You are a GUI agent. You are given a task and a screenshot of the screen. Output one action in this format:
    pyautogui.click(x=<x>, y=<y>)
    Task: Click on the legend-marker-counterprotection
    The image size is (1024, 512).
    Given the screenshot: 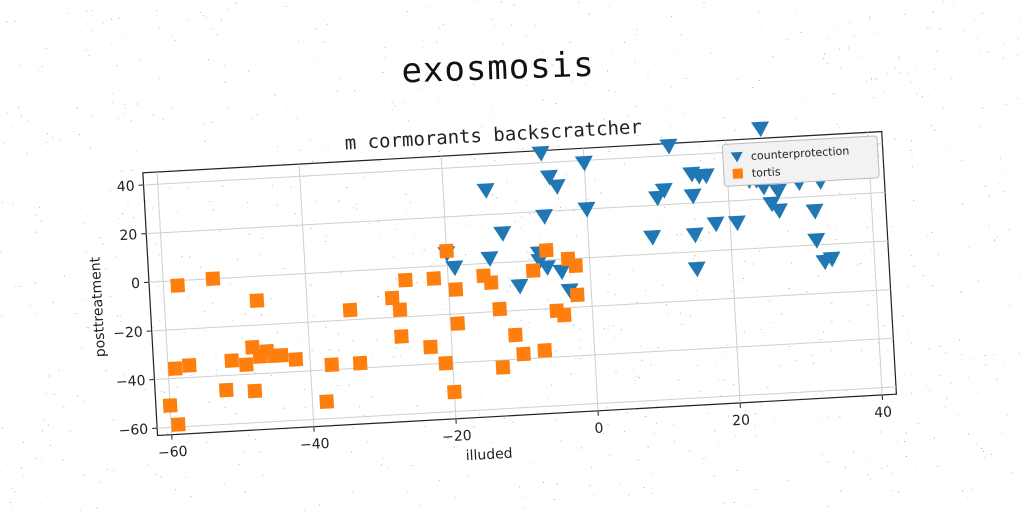 What is the action you would take?
    pyautogui.click(x=736, y=157)
    